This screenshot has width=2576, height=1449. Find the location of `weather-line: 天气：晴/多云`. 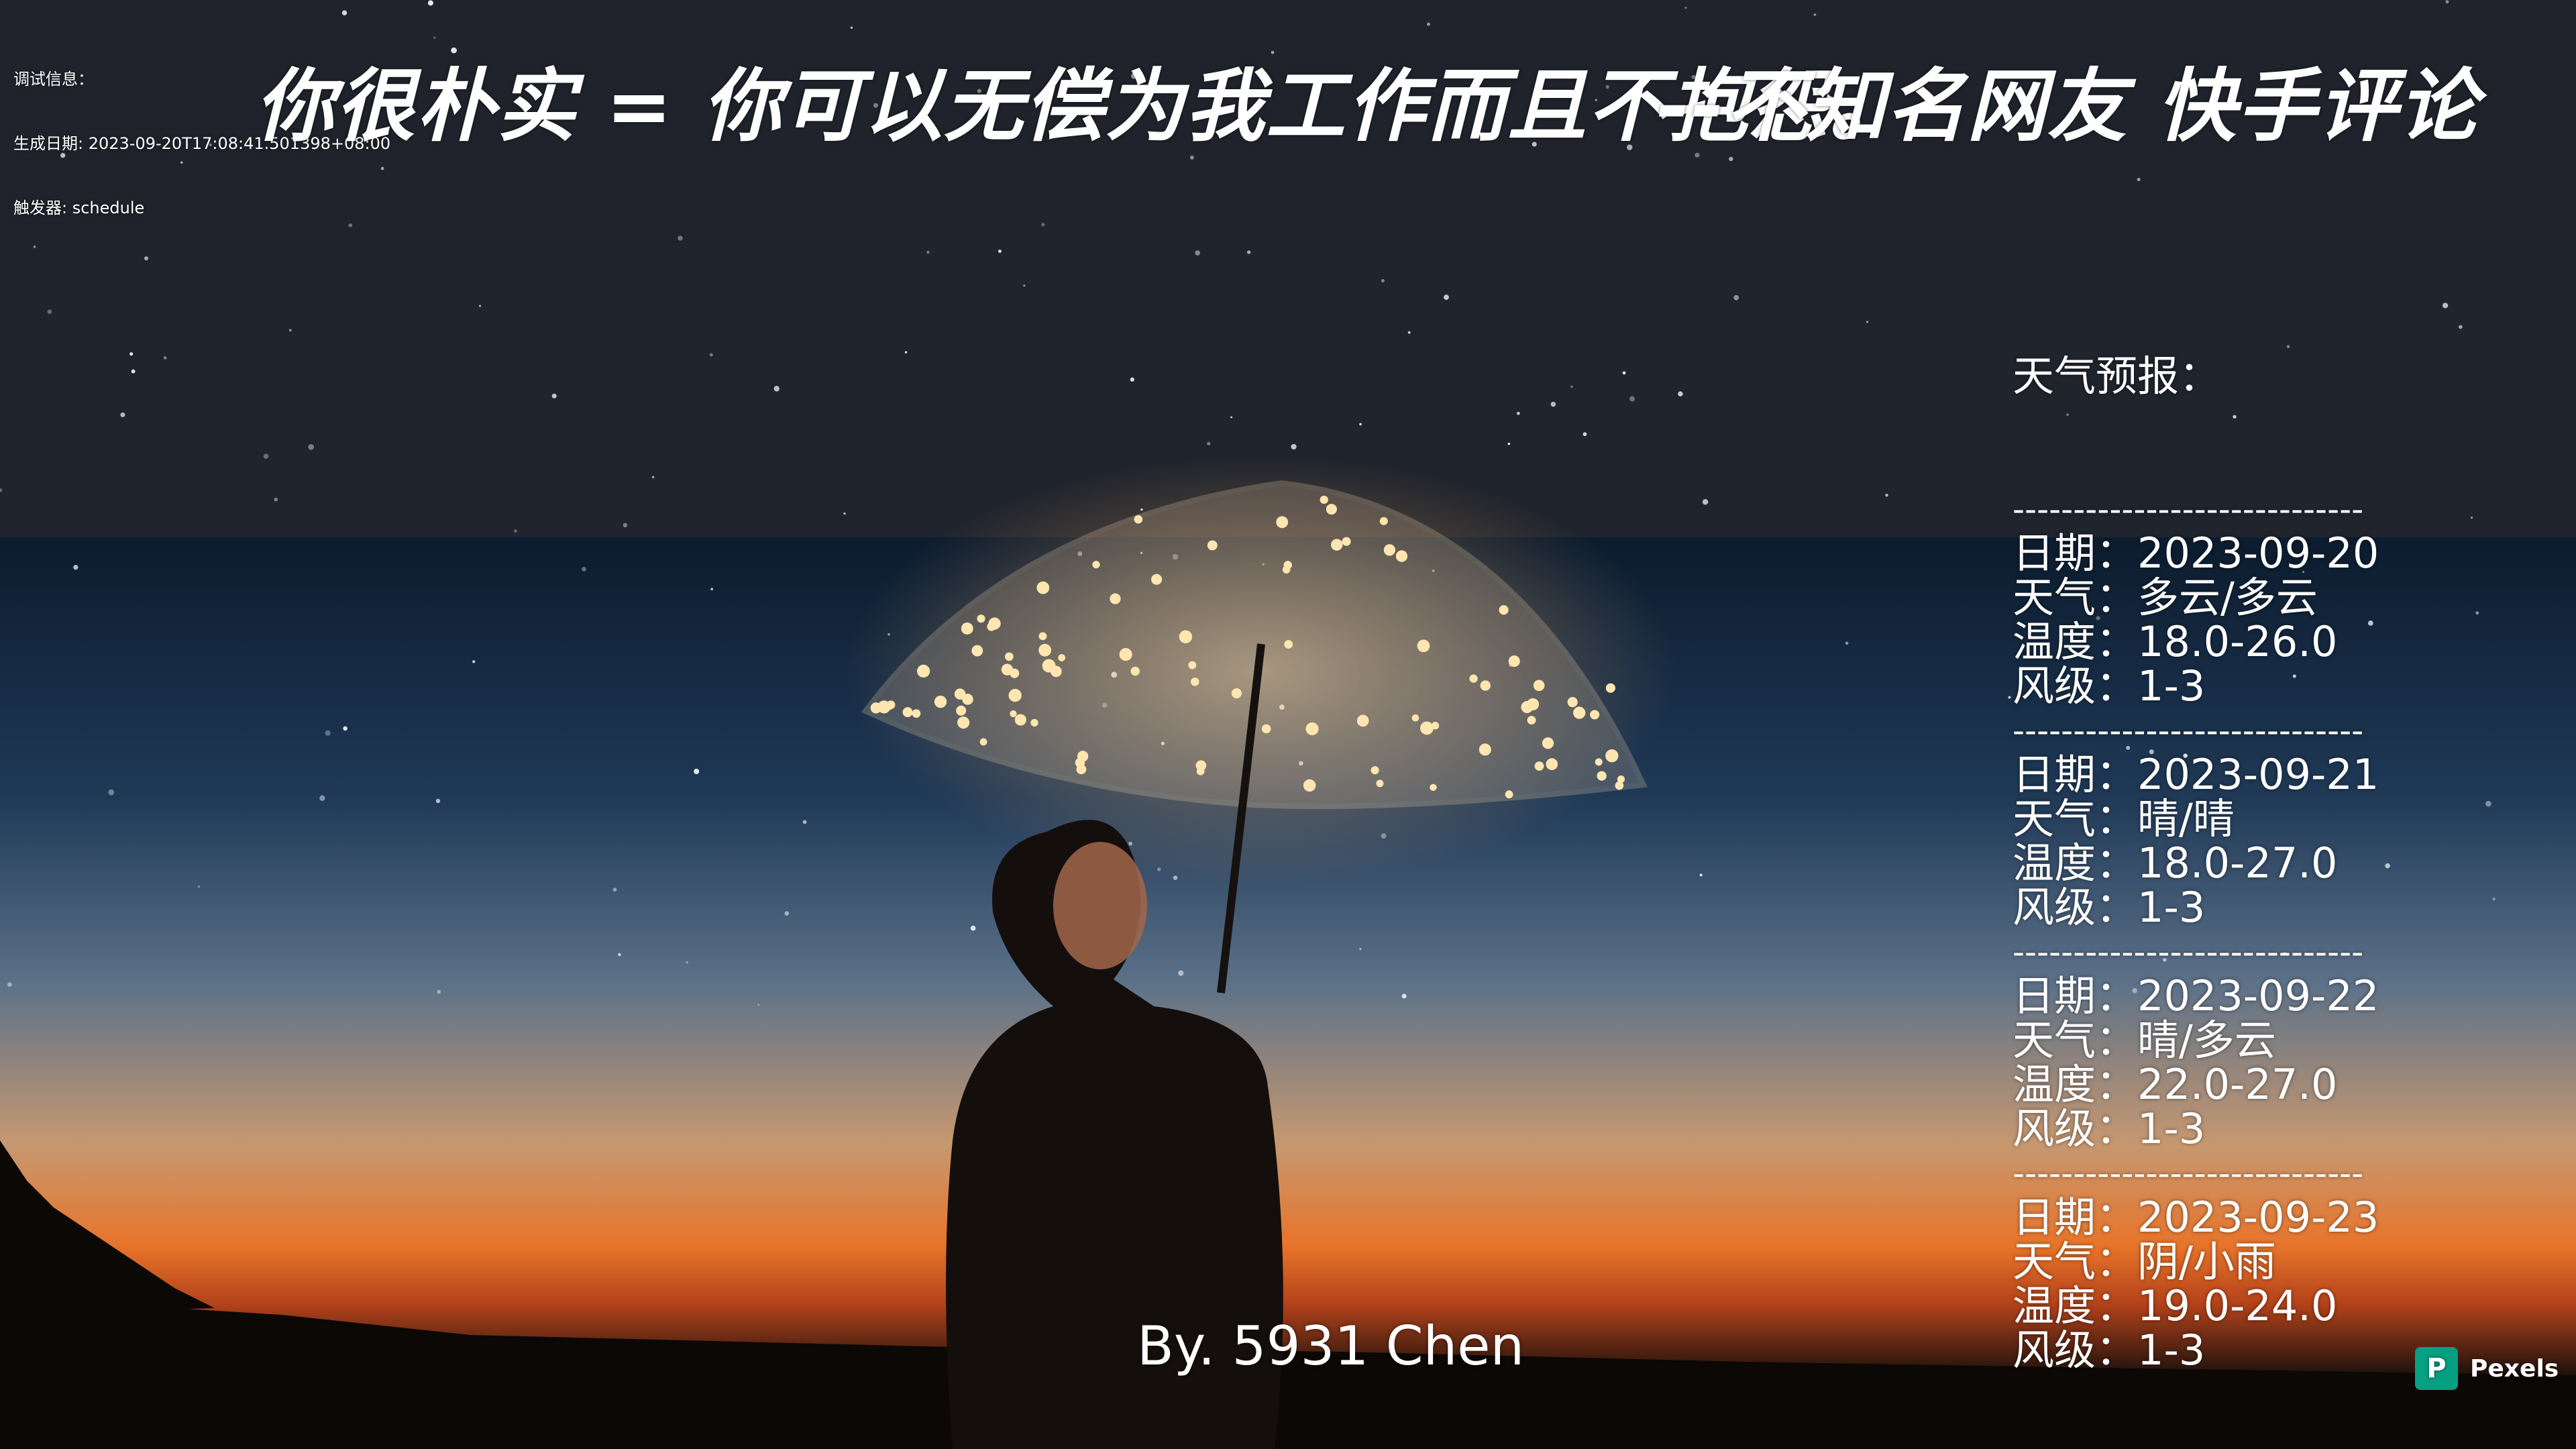

weather-line: 天气：晴/多云 is located at coordinates (2144, 1040).